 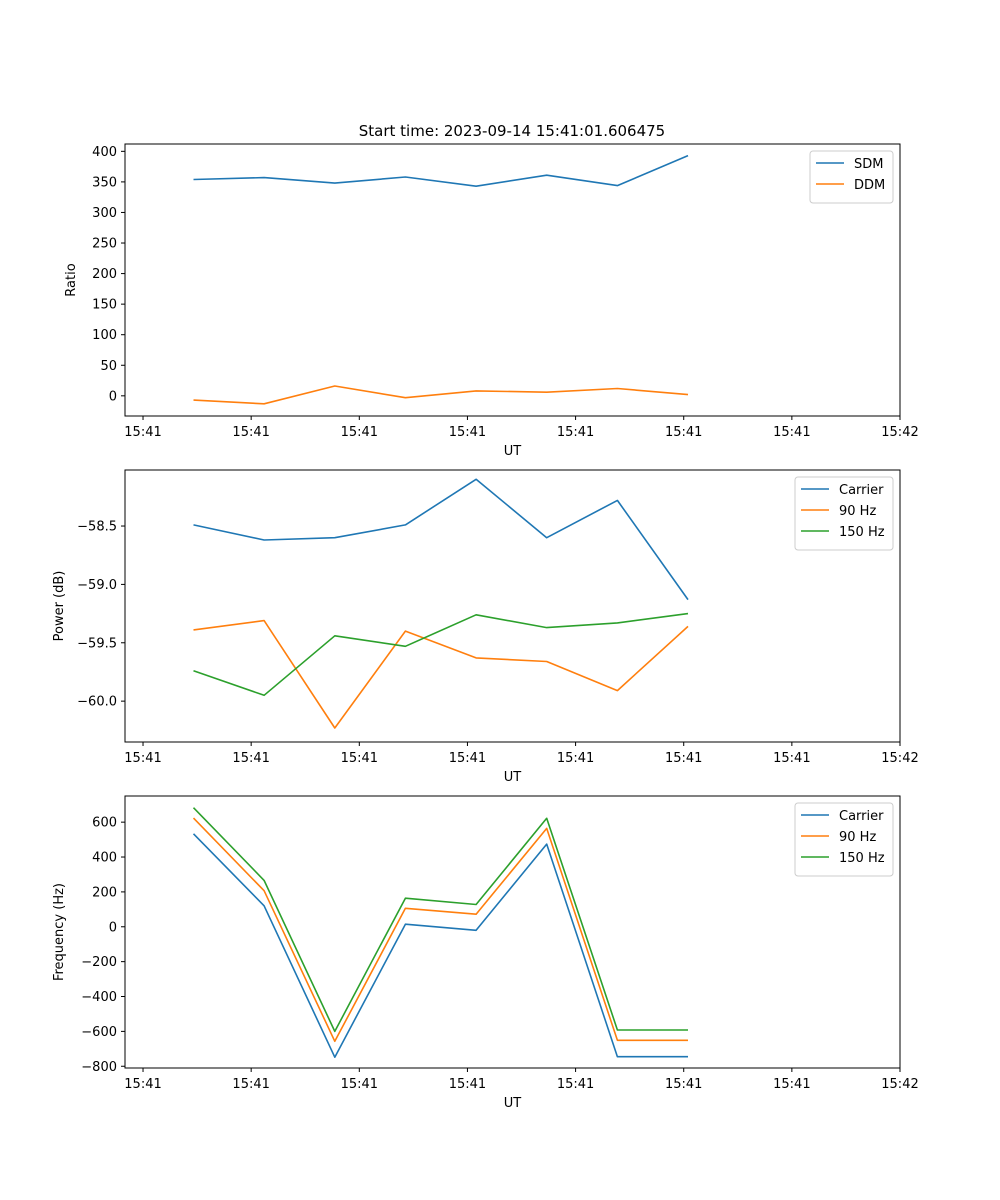 What do you see at coordinates (99, 1067) in the screenshot?
I see `panel-3-y-tick-label: −800` at bounding box center [99, 1067].